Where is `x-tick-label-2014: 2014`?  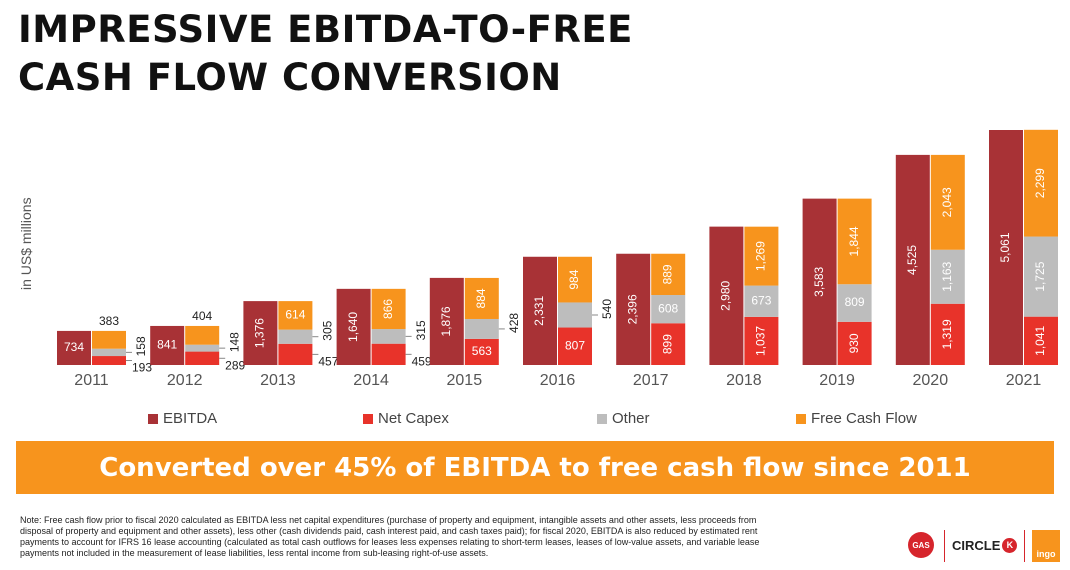
x-tick-label-2014: 2014 is located at coordinates (371, 380).